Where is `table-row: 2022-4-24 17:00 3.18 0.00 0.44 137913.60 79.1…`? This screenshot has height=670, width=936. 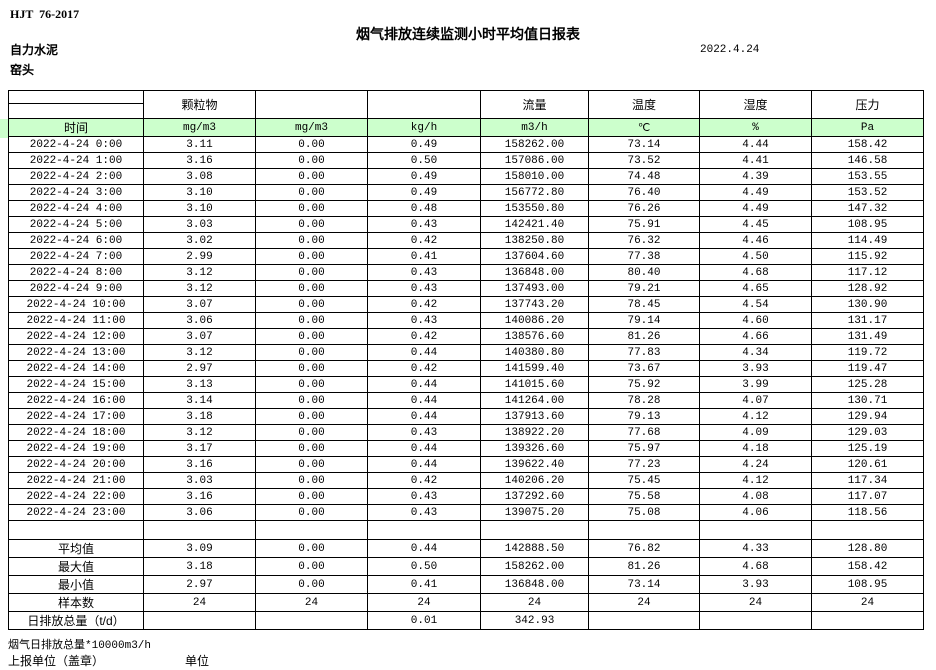 table-row: 2022-4-24 17:00 3.18 0.00 0.44 137913.60 79.1… is located at coordinates (466, 416).